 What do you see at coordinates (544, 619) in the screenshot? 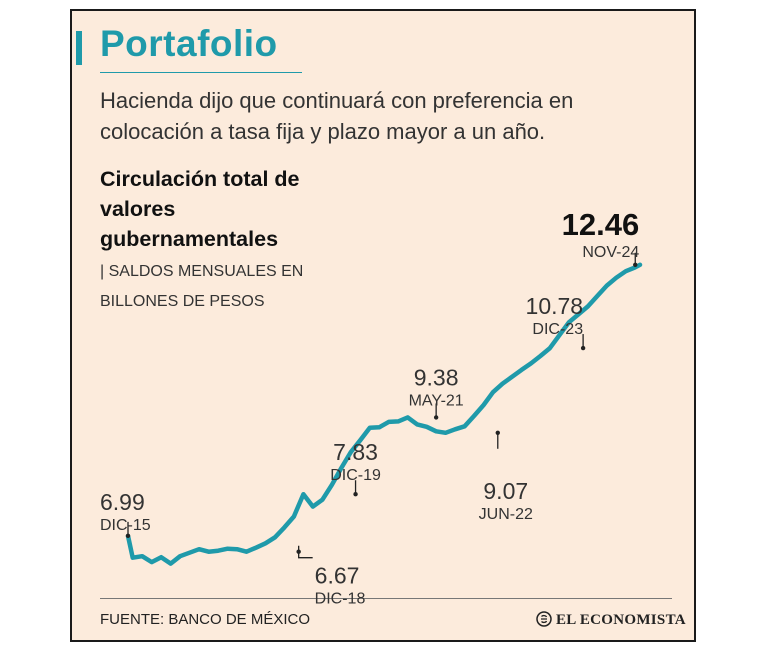
I see `brand-e-icon` at bounding box center [544, 619].